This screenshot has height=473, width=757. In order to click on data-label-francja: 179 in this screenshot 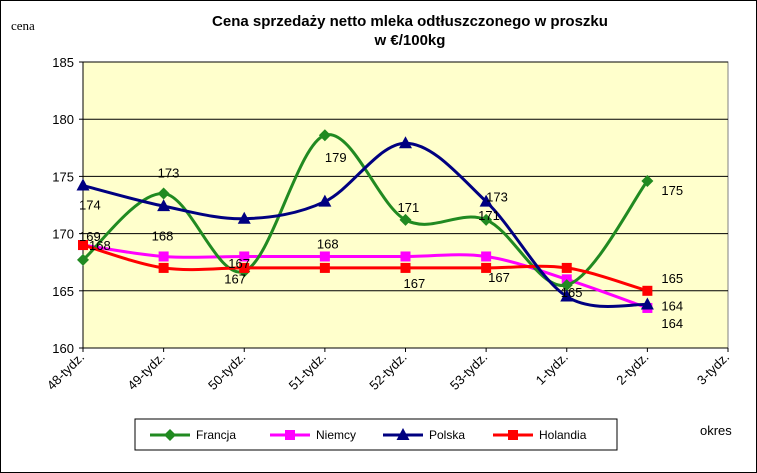, I will do `click(336, 157)`.